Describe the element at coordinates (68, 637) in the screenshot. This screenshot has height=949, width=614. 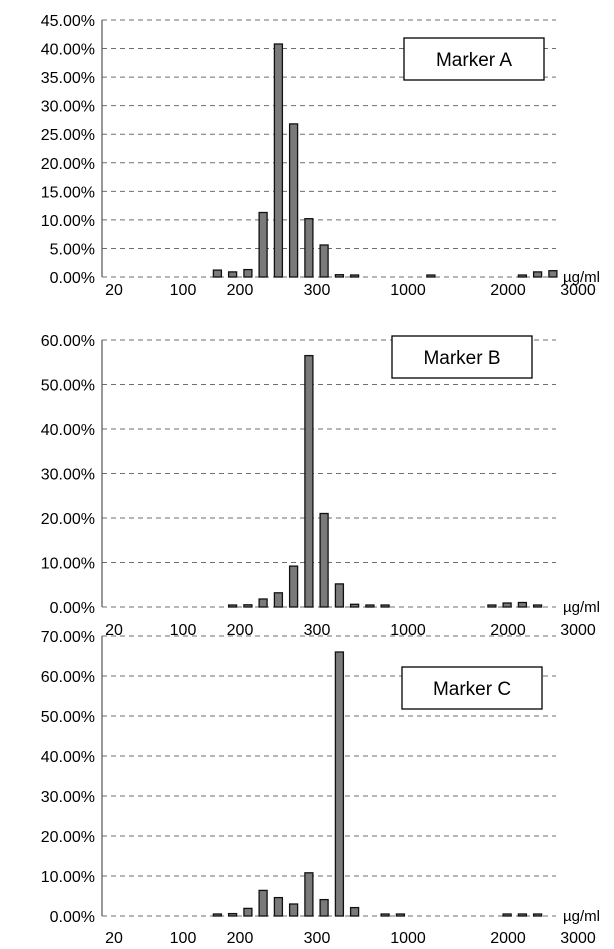
I see `y-tick-label: 70.00%` at that location.